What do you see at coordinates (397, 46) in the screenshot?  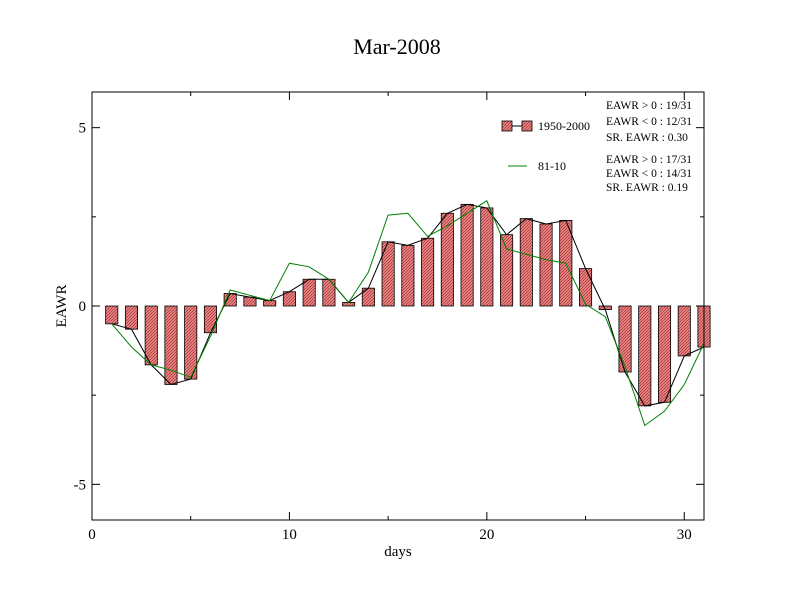 I see `chart-title: Mar-2008` at bounding box center [397, 46].